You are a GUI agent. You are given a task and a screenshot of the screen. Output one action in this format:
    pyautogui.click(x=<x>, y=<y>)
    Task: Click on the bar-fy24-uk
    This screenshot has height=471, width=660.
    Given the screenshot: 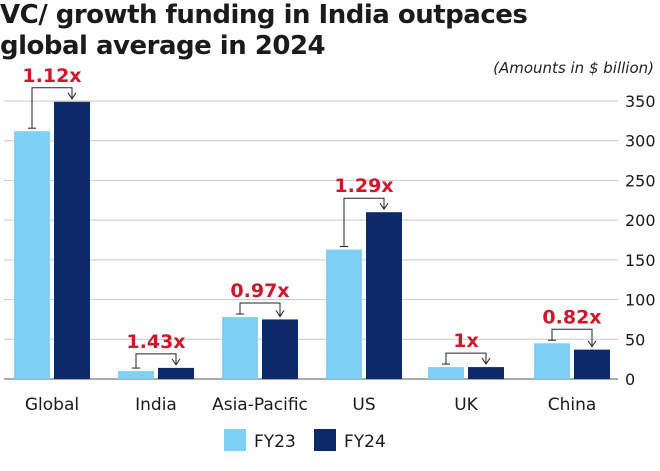 What is the action you would take?
    pyautogui.click(x=486, y=373)
    